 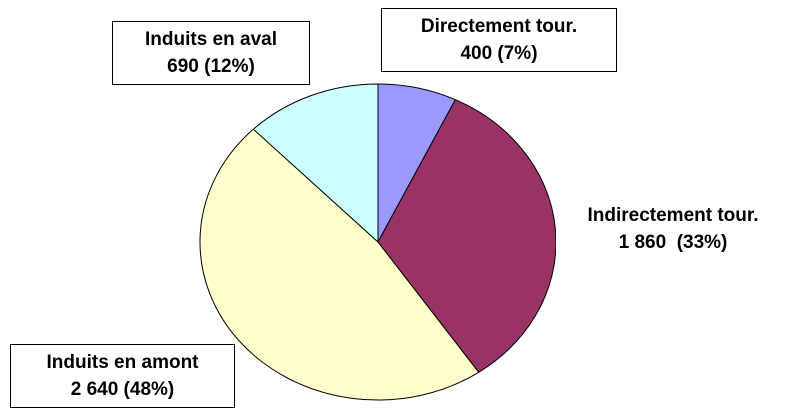 I want to click on category-label: Directement tour., so click(x=499, y=26).